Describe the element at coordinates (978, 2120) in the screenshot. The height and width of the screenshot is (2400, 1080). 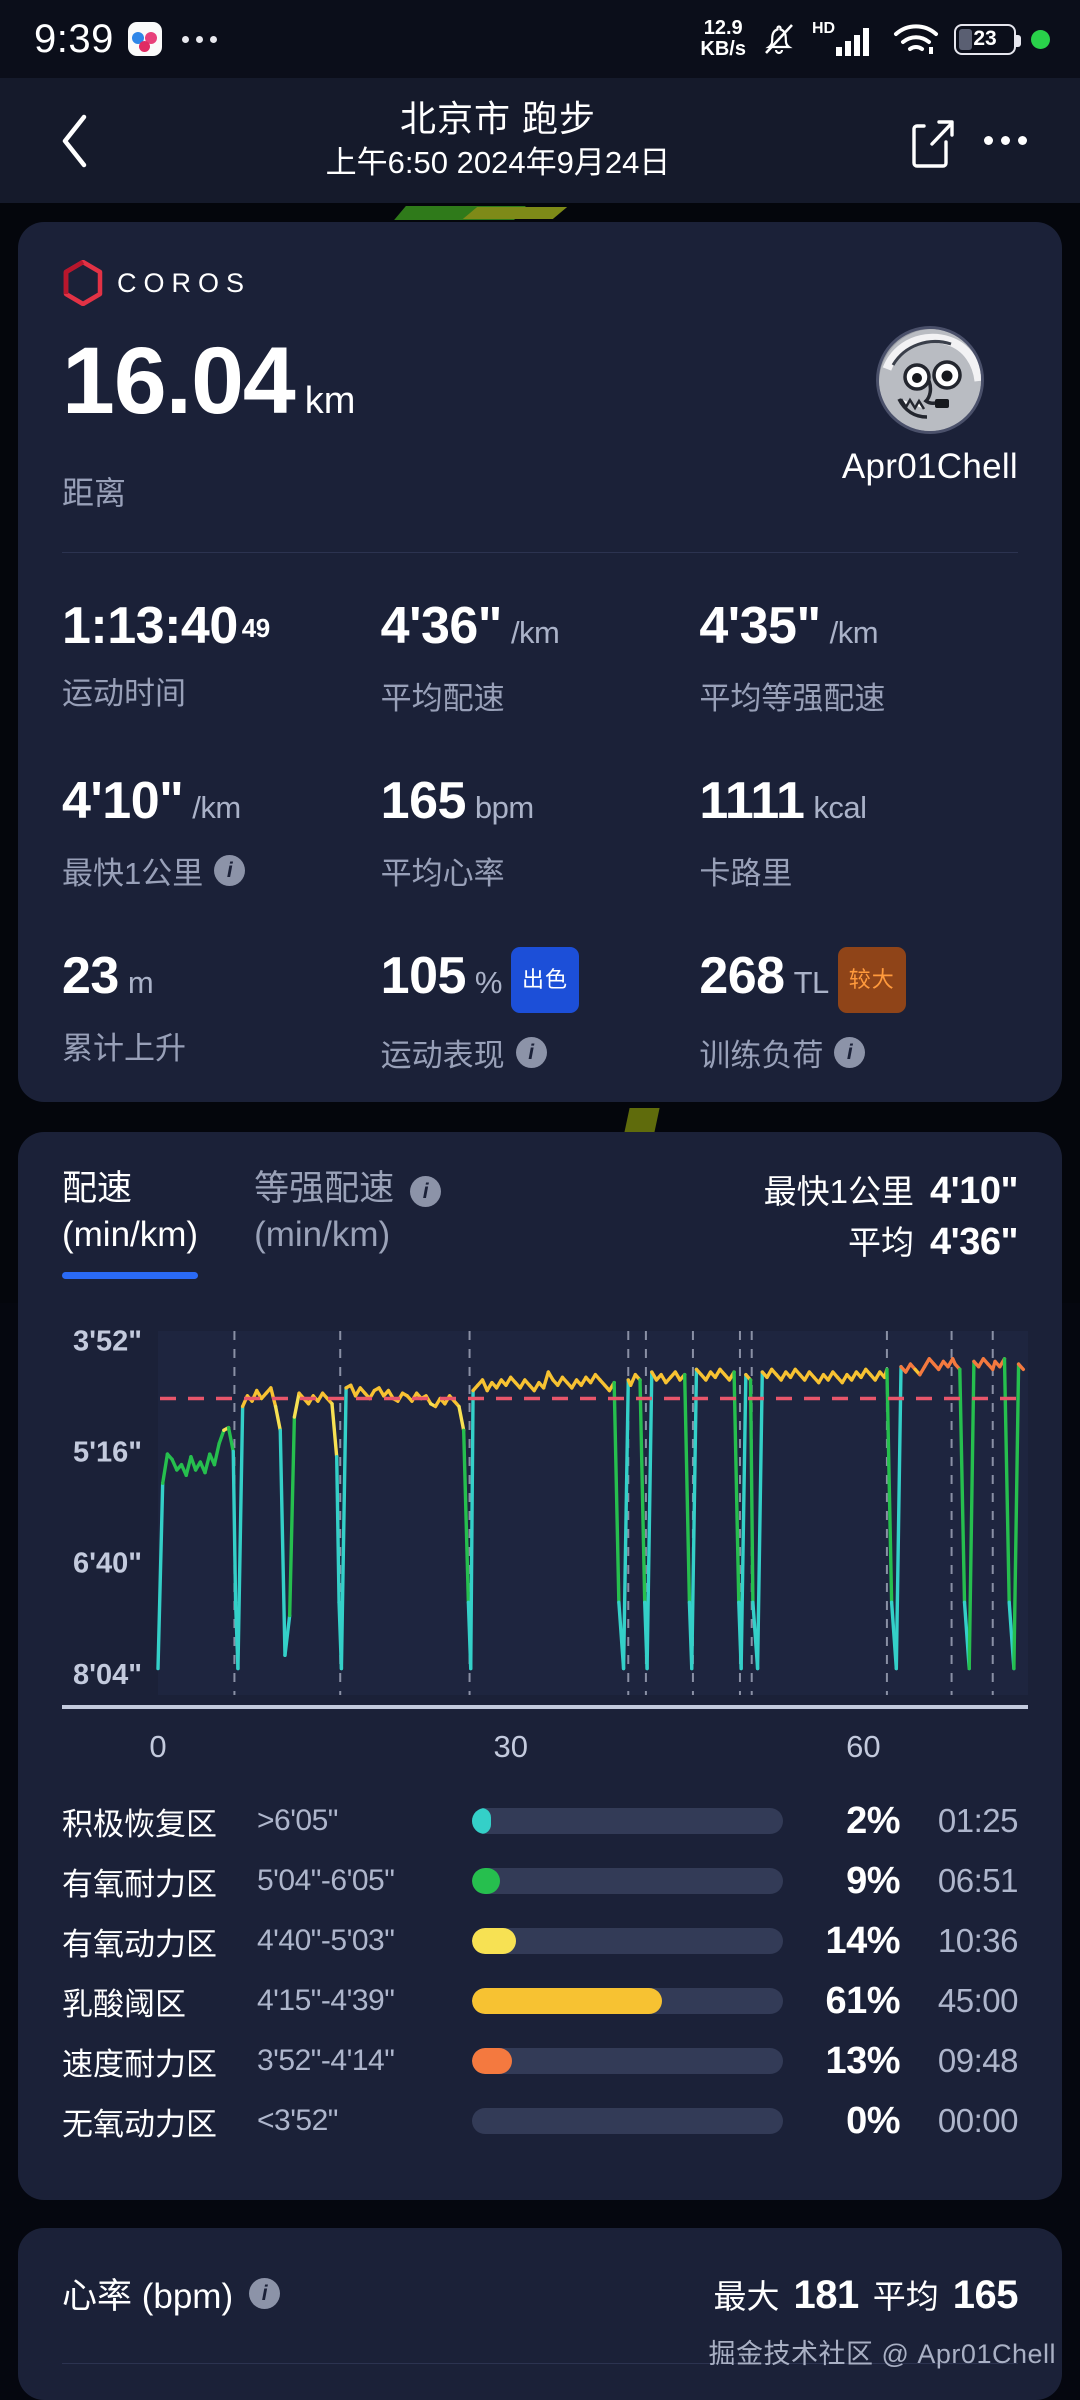
I see `zone-time: 00:00` at that location.